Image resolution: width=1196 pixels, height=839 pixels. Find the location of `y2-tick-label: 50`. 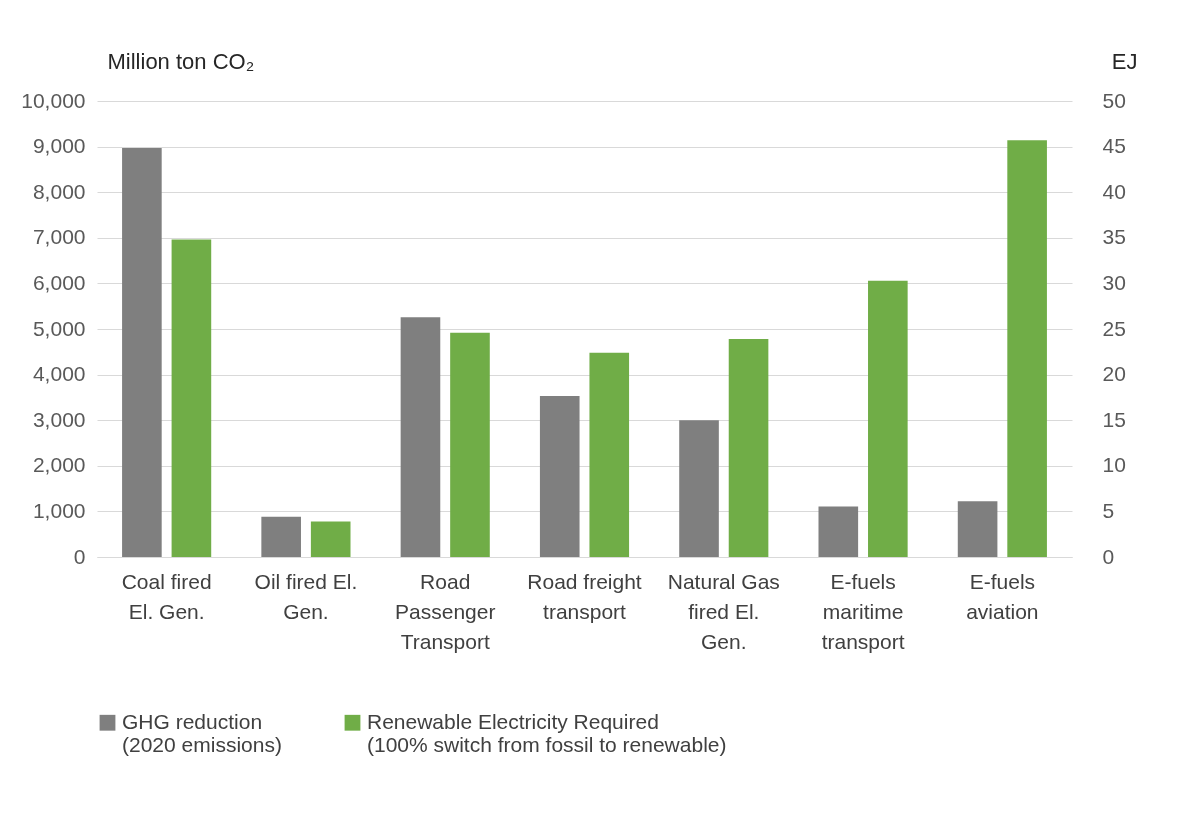

y2-tick-label: 50 is located at coordinates (1114, 100).